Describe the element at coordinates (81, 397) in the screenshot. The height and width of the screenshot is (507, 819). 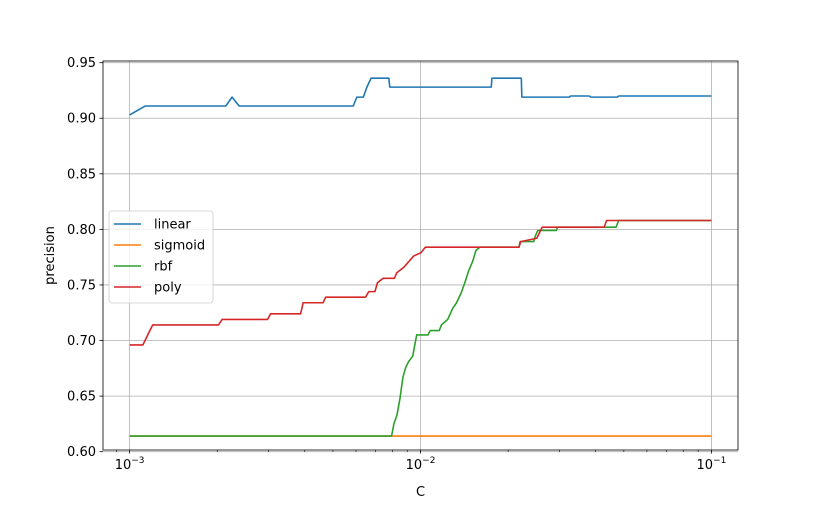
I see `y-tick-label: 0.65` at that location.